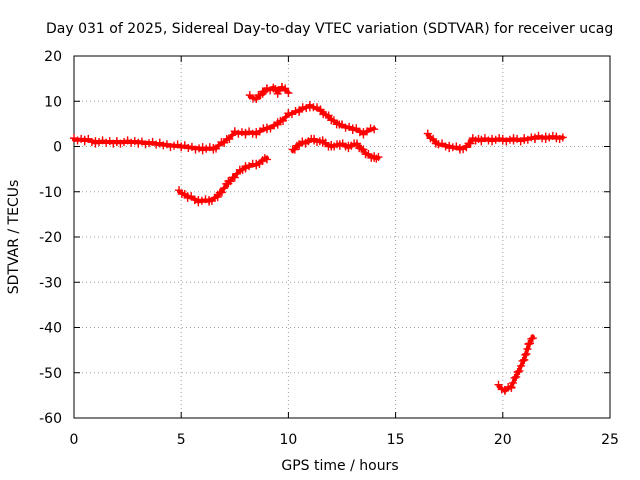 Image resolution: width=640 pixels, height=480 pixels. I want to click on y-tick-label: -40, so click(50, 329).